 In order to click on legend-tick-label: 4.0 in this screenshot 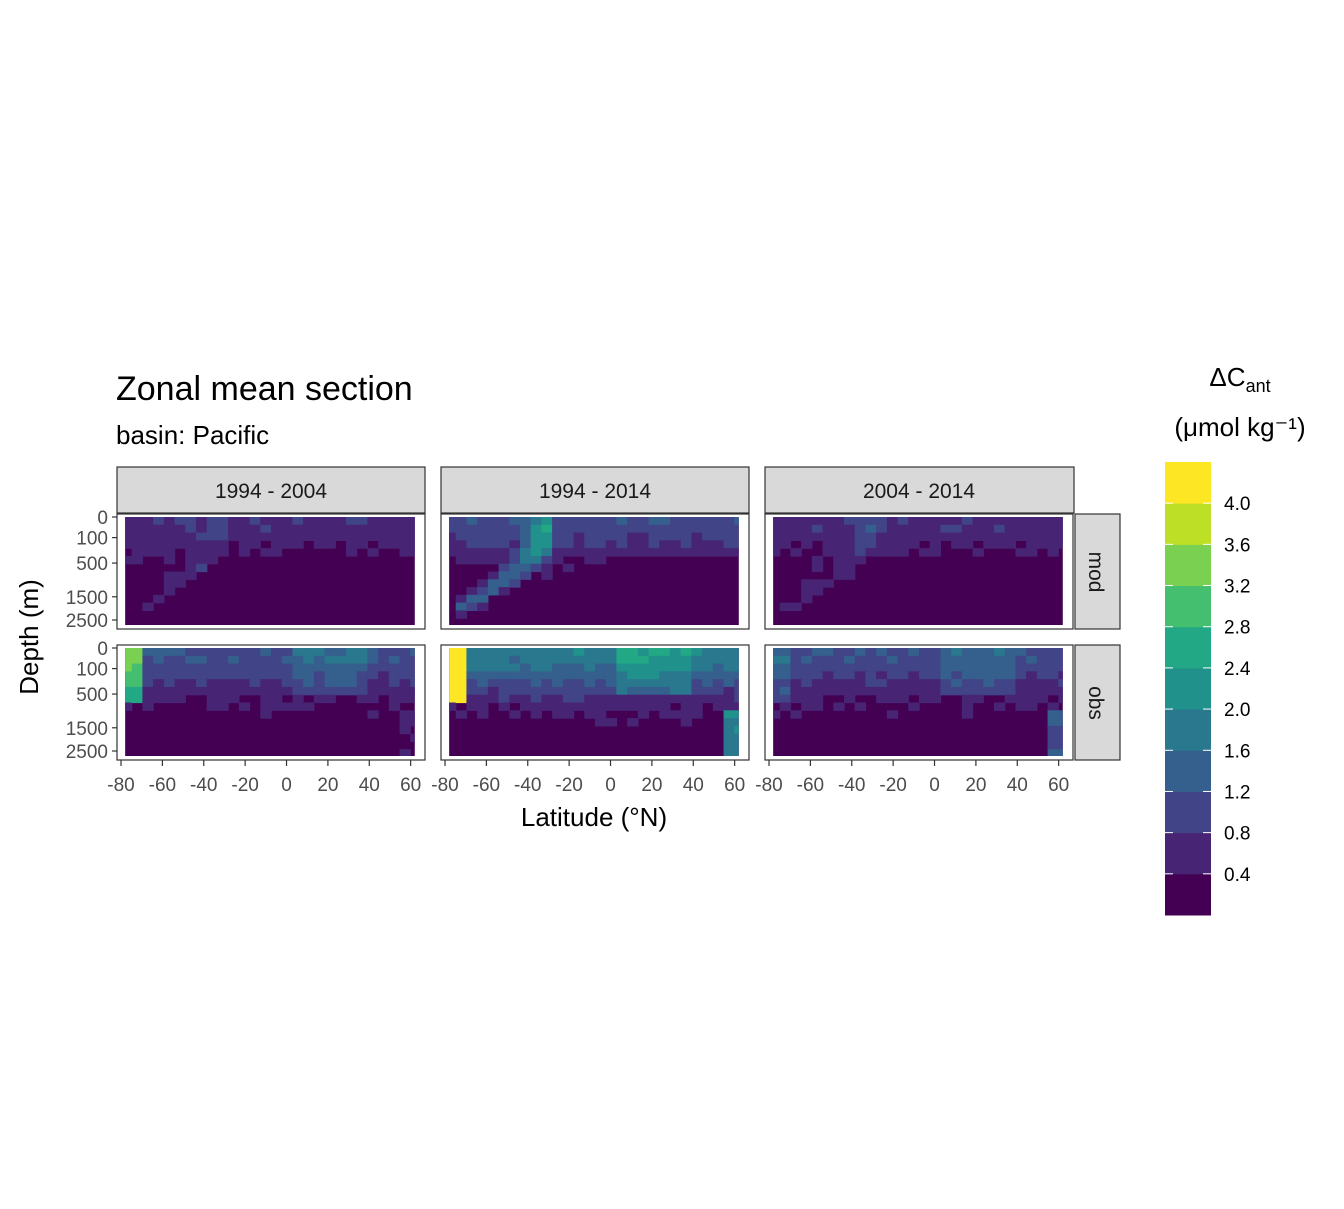, I will do `click(1237, 504)`.